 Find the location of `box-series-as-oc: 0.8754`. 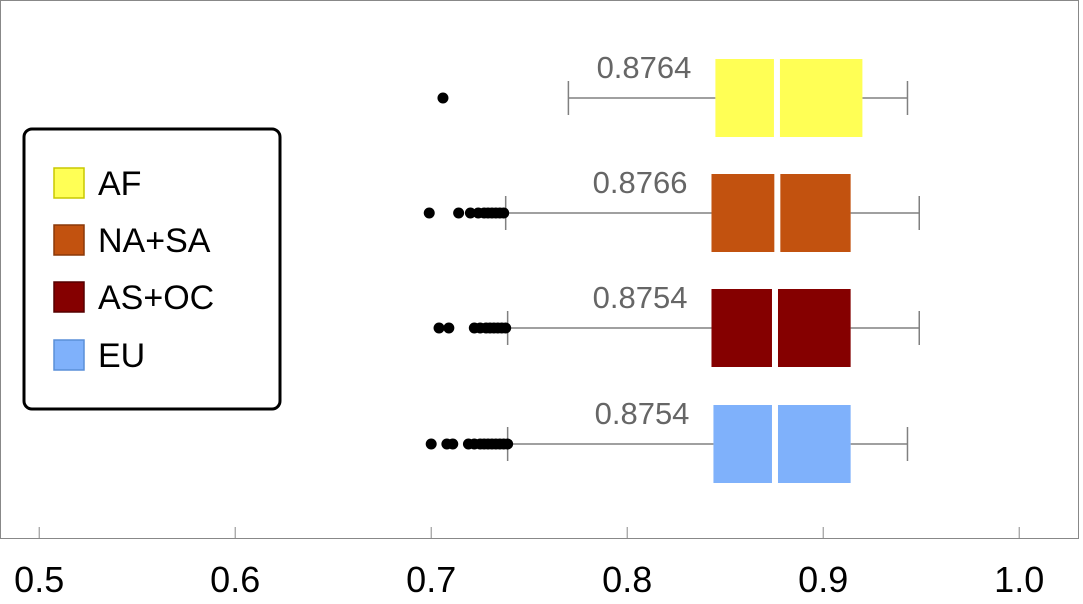

box-series-as-oc: 0.8754 is located at coordinates (676, 323).